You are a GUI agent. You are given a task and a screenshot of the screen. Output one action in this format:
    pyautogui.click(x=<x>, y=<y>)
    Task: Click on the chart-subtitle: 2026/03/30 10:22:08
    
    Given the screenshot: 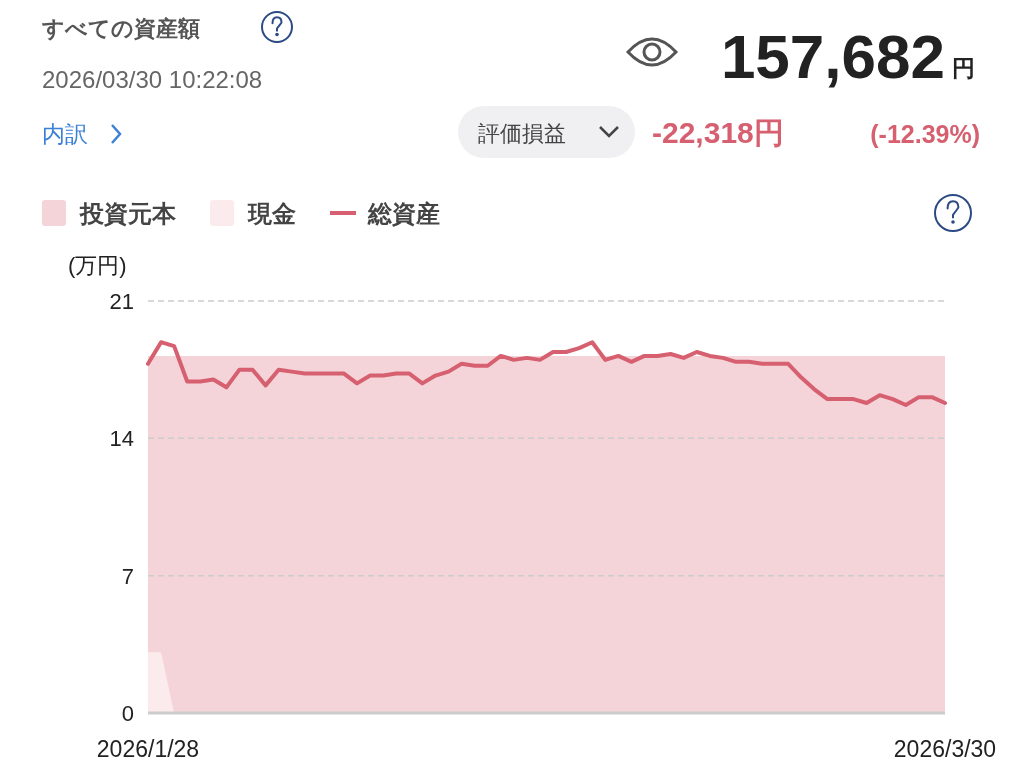 What is the action you would take?
    pyautogui.click(x=152, y=79)
    